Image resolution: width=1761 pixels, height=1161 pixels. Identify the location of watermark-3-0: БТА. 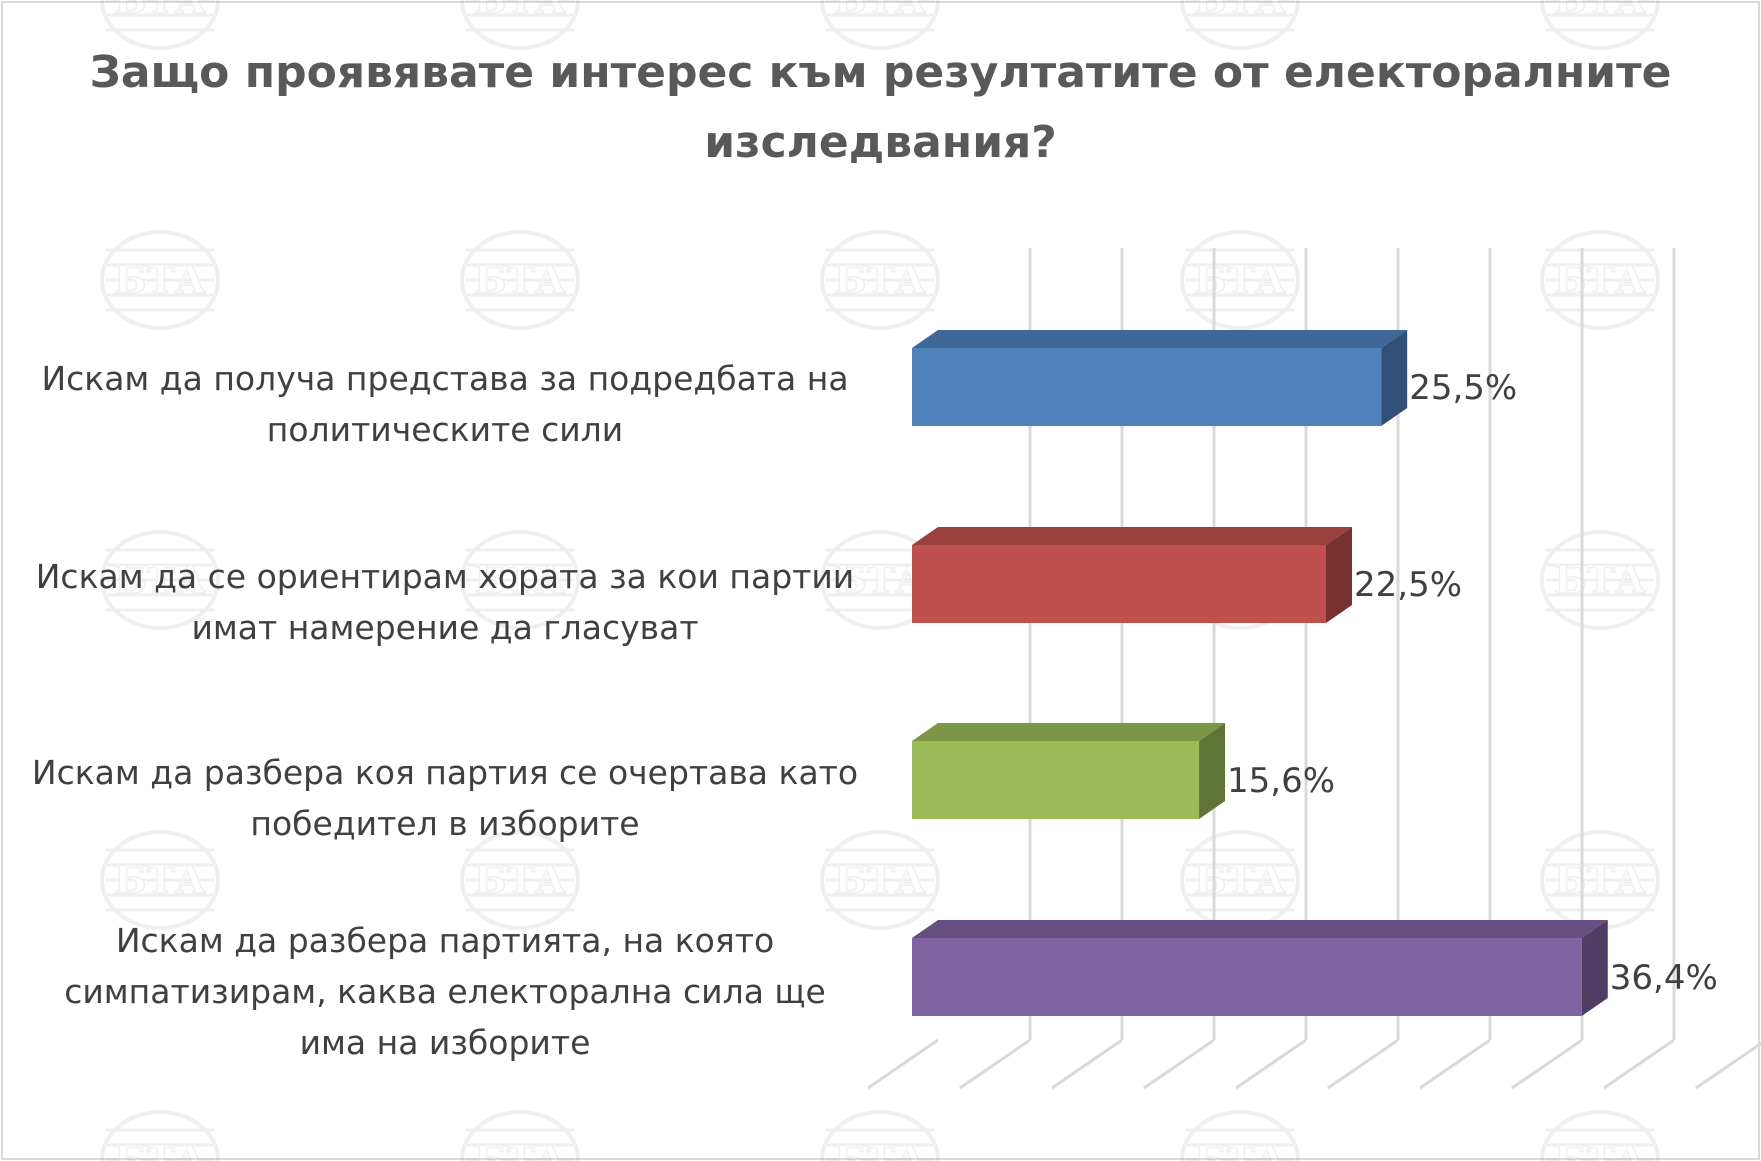
(160, 880).